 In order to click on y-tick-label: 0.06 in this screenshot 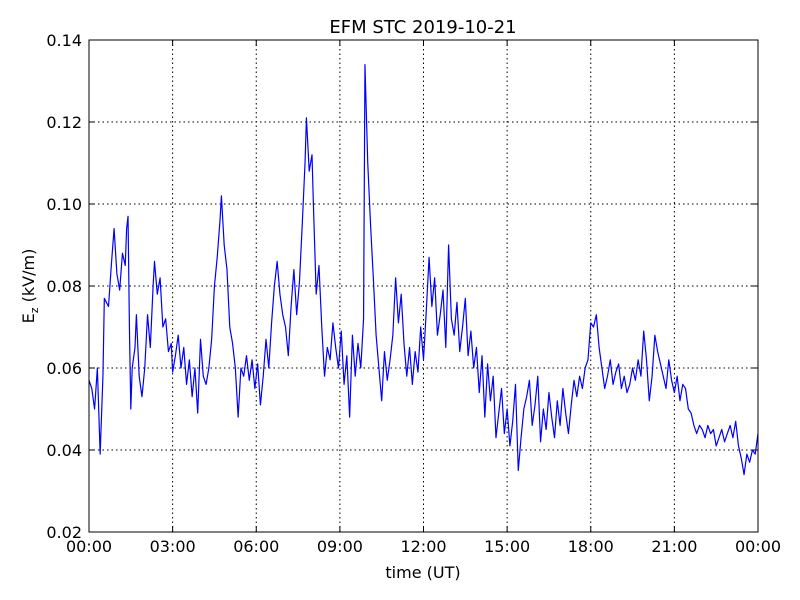, I will do `click(64, 368)`.